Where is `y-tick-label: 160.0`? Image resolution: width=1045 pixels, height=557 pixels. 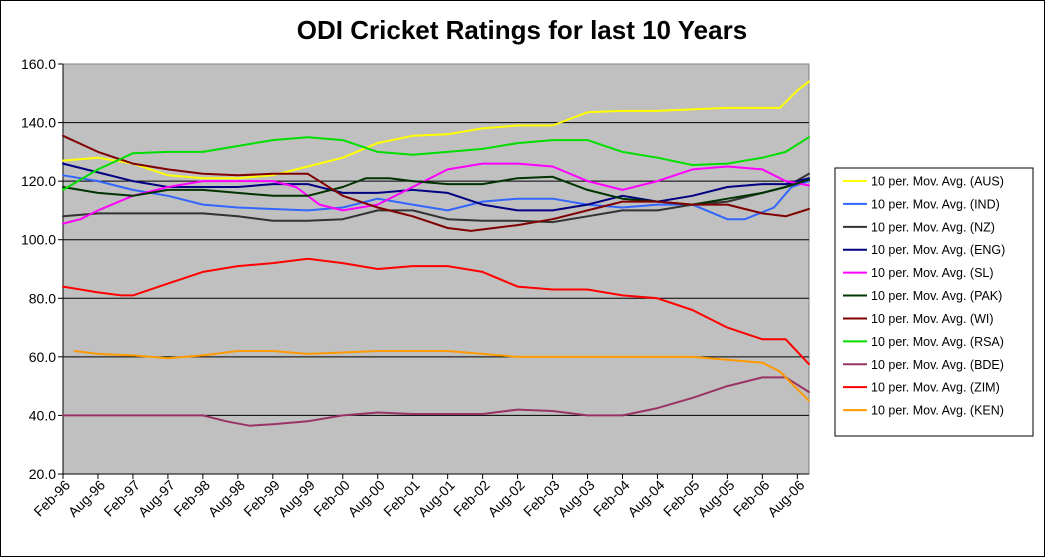
y-tick-label: 160.0 is located at coordinates (38, 64).